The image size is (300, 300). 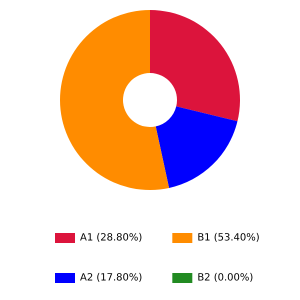 What do you see at coordinates (228, 238) in the screenshot?
I see `legend-label: B1 (53.40%)` at bounding box center [228, 238].